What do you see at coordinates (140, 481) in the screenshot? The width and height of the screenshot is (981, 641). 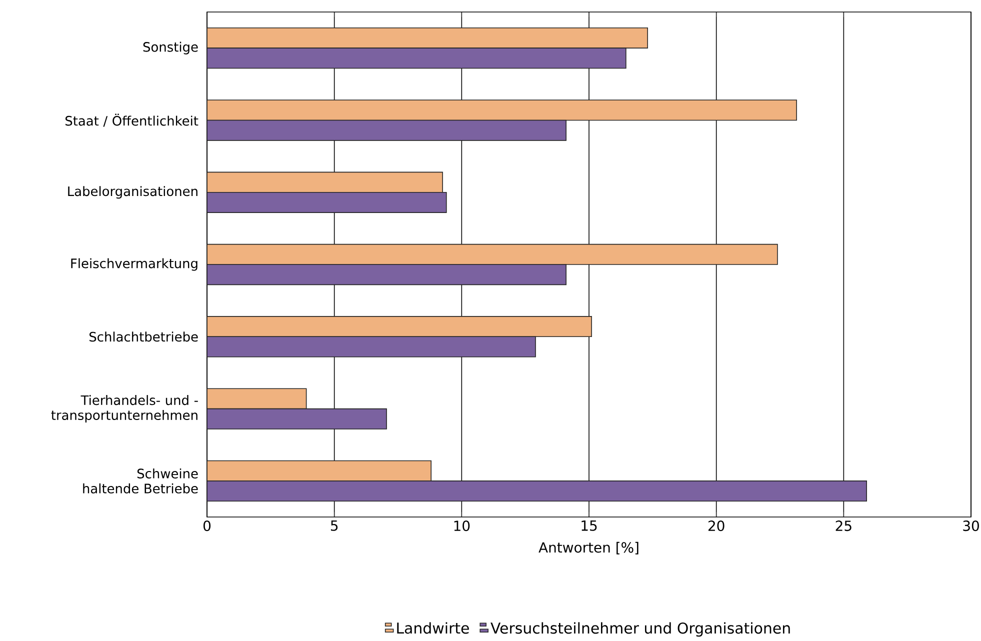 I see `y-tick-label: Schweine haltende Betriebe` at bounding box center [140, 481].